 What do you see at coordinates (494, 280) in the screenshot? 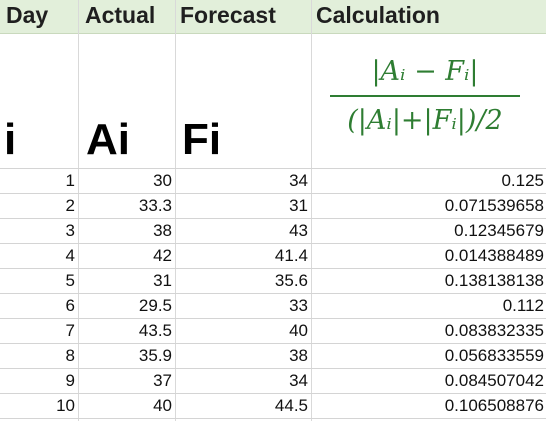
I see `cell-calculation: 0.138138138` at bounding box center [494, 280].